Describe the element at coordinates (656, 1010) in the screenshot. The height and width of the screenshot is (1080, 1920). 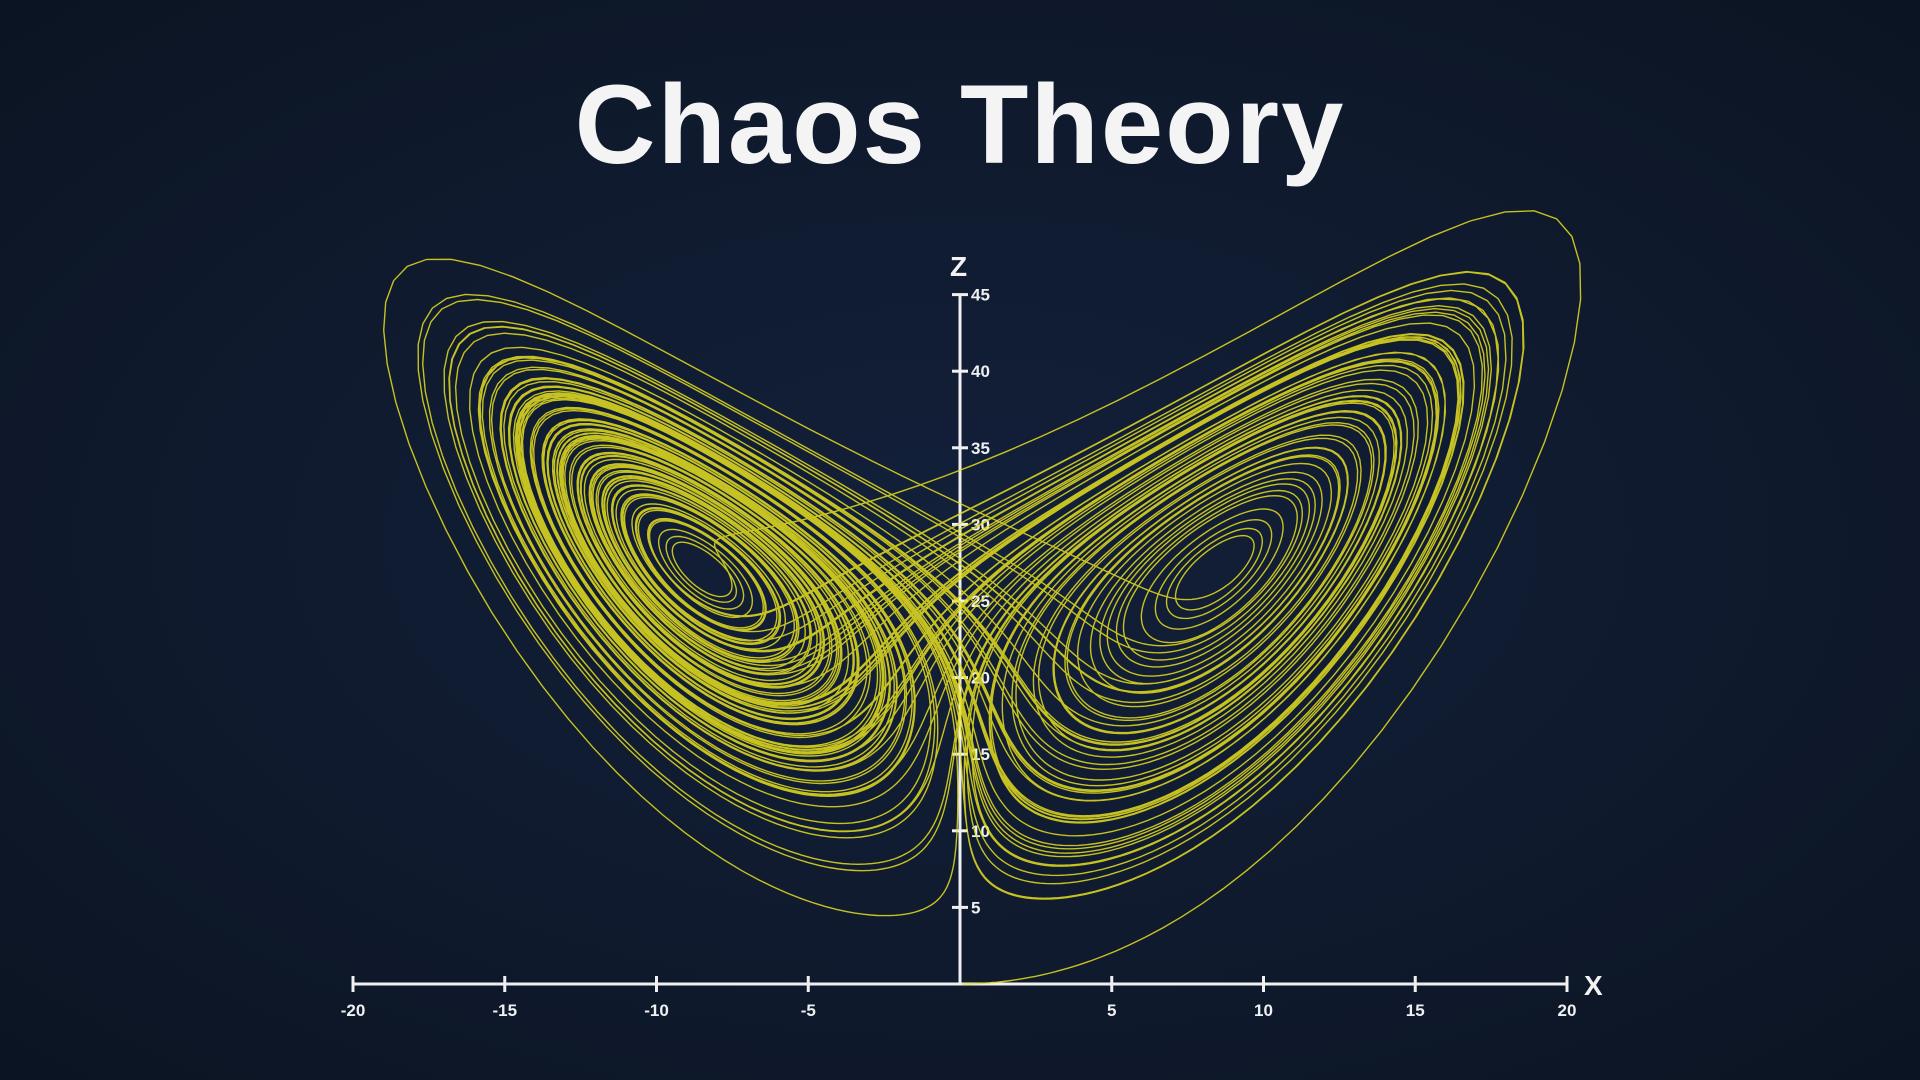
I see `x-tick-label: -10` at that location.